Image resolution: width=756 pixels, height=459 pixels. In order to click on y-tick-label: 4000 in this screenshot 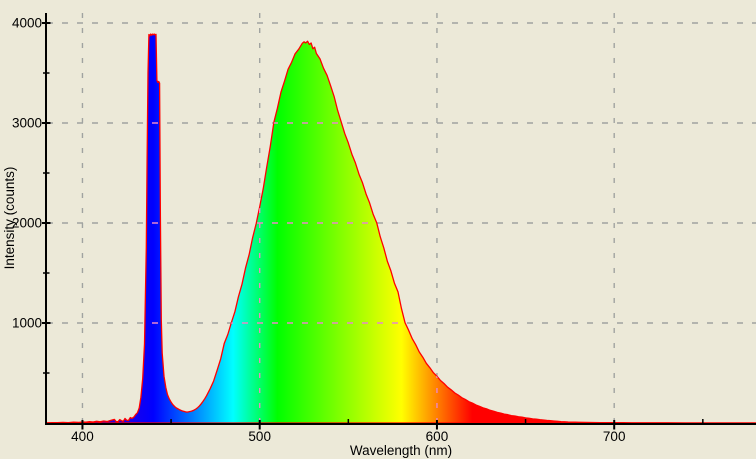, I will do `click(27, 23)`.